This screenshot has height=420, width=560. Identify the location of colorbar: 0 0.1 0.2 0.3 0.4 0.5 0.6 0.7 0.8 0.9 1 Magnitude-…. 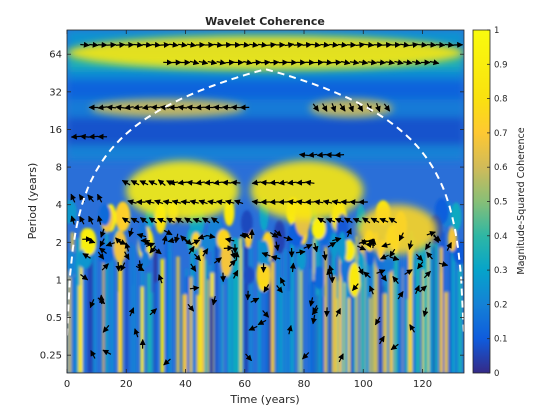
(499, 202).